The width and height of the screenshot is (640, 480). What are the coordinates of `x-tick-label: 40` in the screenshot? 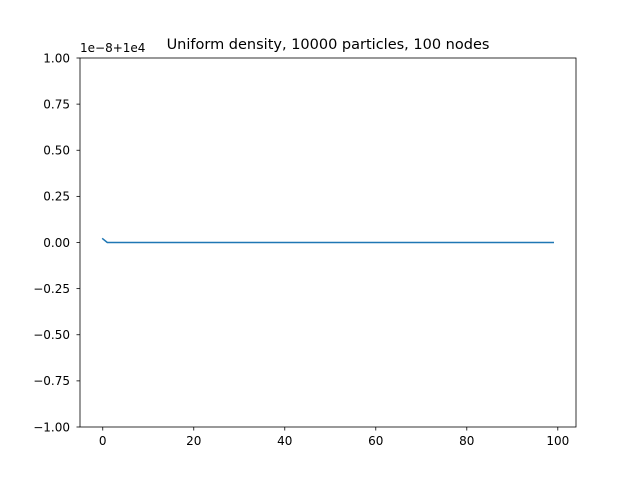 It's located at (284, 441).